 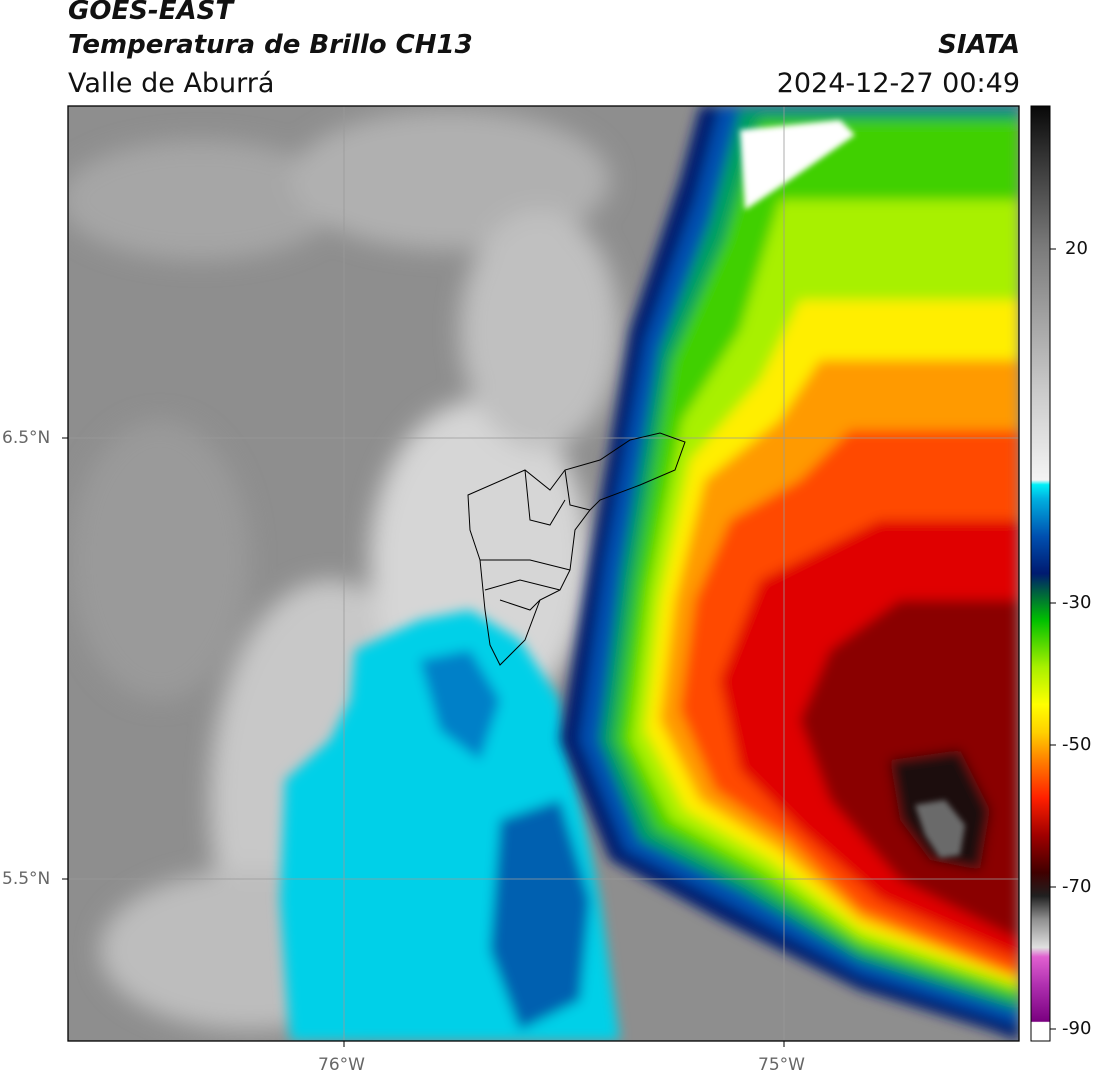 I want to click on product-title: Temperatura de Brillo CH13, so click(x=270, y=45).